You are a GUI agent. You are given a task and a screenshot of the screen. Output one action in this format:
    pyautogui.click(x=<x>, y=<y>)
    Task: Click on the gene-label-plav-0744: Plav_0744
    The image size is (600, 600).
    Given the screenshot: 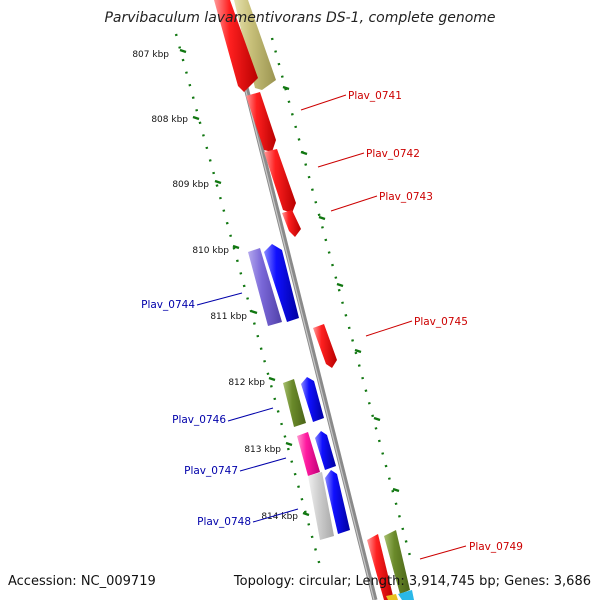 What is the action you would take?
    pyautogui.click(x=168, y=305)
    